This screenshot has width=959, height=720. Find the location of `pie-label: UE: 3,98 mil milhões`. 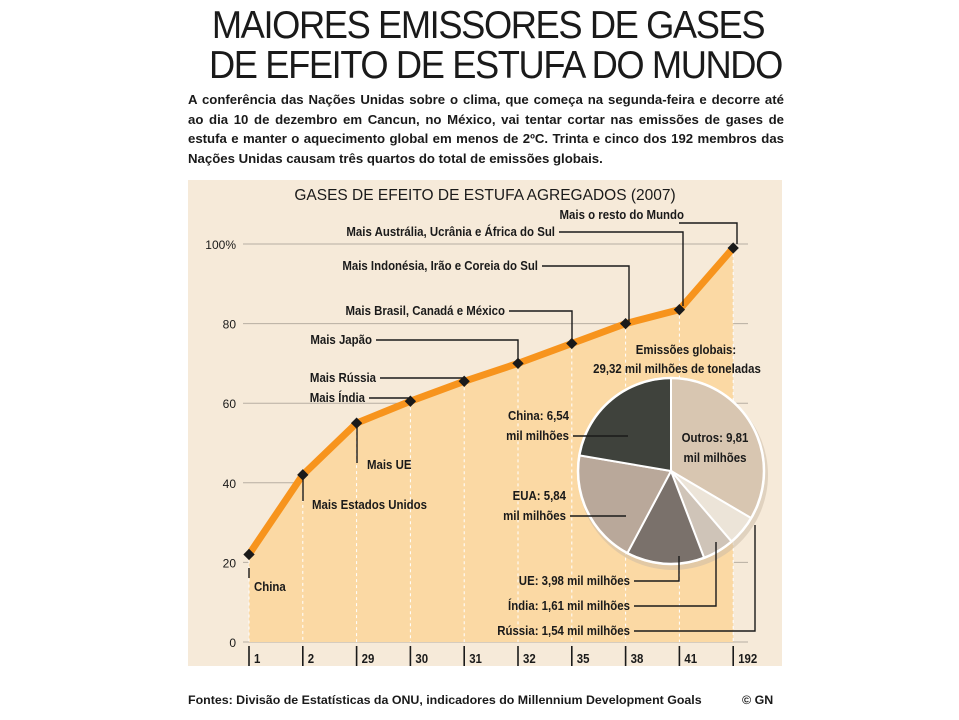

pie-label: UE: 3,98 mil milhões is located at coordinates (574, 580).